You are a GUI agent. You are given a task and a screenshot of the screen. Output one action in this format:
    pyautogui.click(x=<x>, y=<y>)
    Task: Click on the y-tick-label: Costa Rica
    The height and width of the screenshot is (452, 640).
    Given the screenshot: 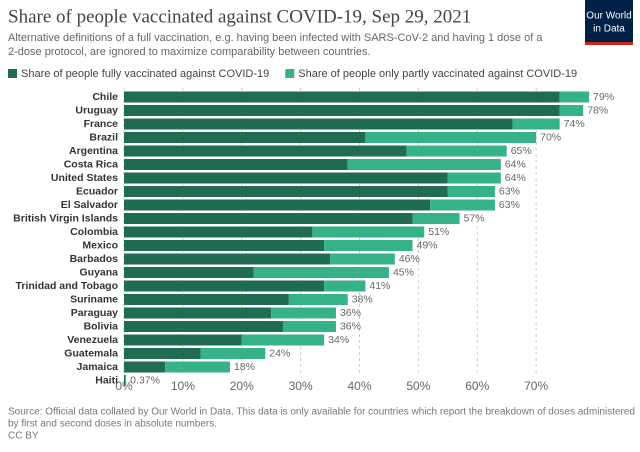 What is the action you would take?
    pyautogui.click(x=91, y=164)
    